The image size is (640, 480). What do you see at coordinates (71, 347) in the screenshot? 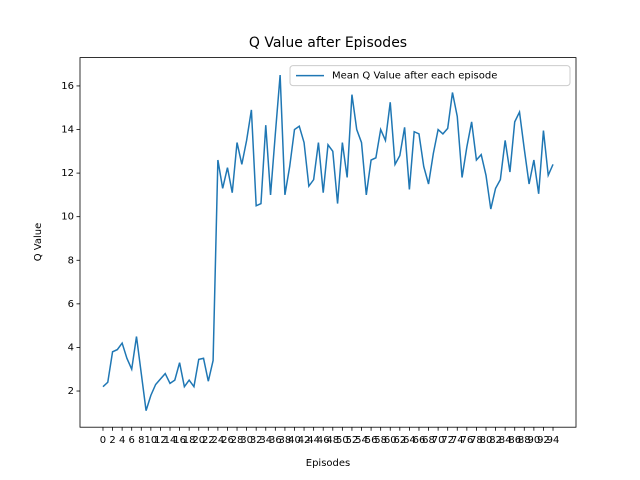
I see `y-tick-label: 4` at bounding box center [71, 347].